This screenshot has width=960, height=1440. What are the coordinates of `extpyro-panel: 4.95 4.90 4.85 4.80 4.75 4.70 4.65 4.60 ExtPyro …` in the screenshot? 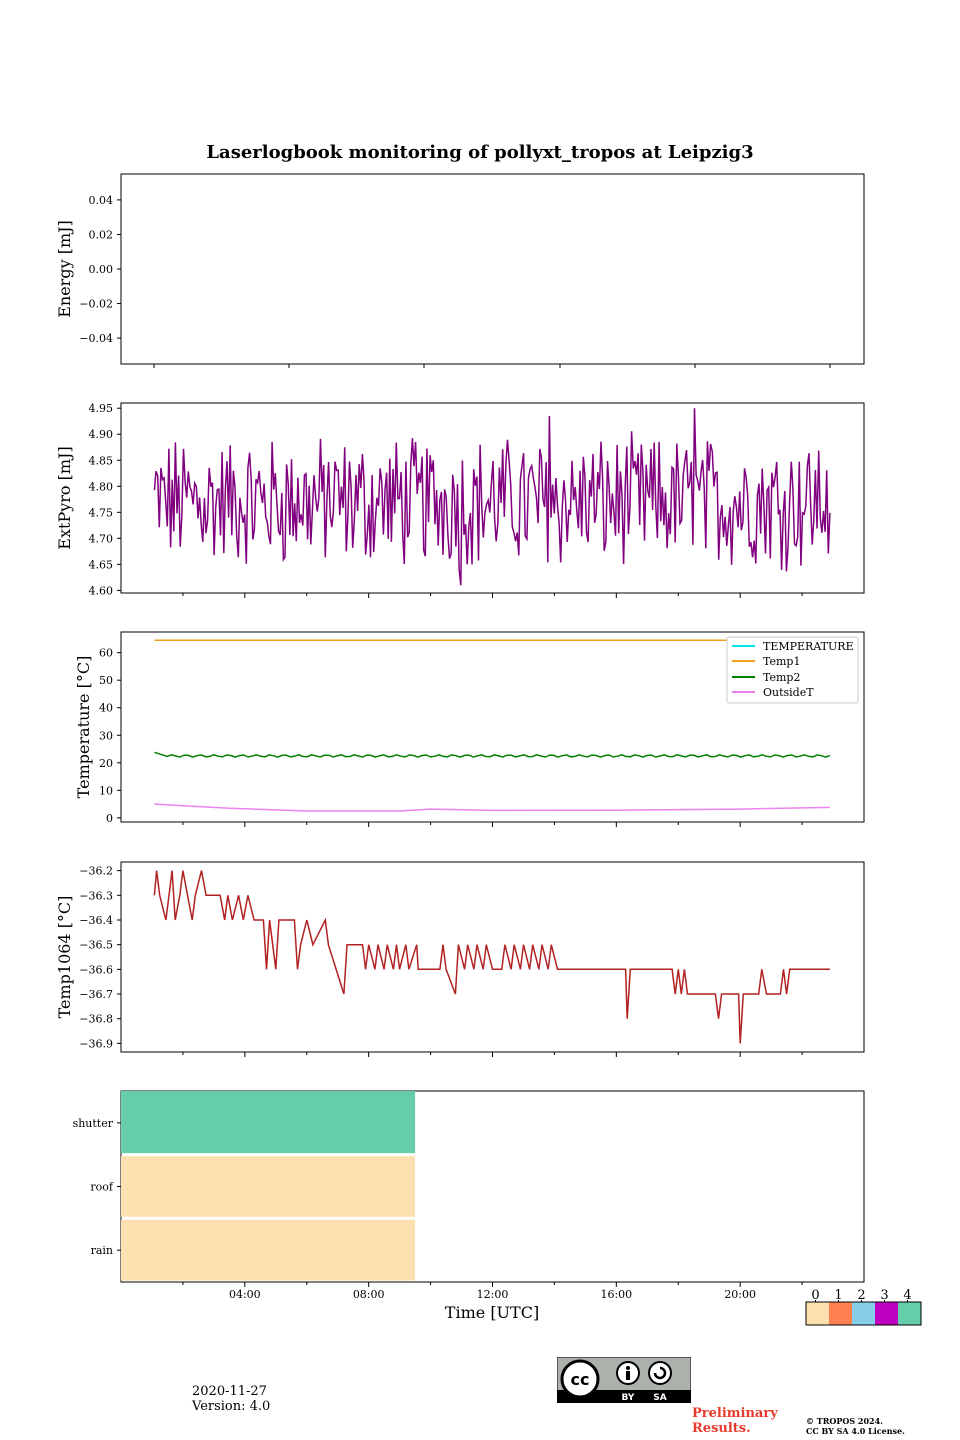 It's located at (460, 500).